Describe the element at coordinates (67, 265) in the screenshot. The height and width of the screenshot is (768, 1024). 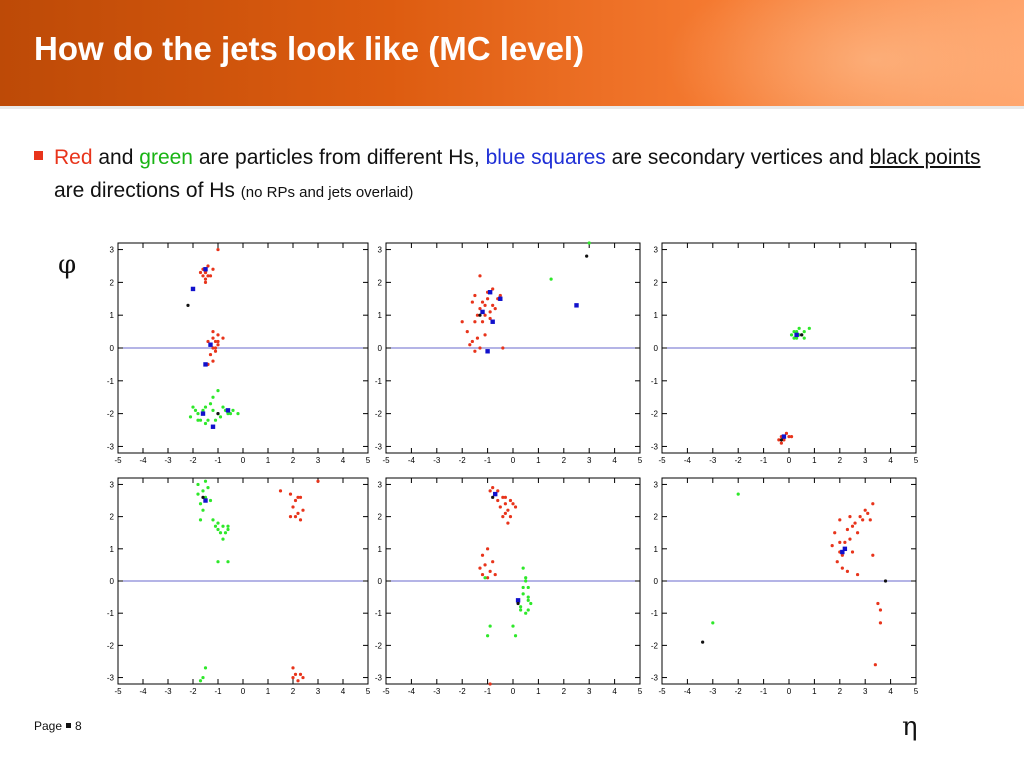
I see `y-axis-label: φ` at that location.